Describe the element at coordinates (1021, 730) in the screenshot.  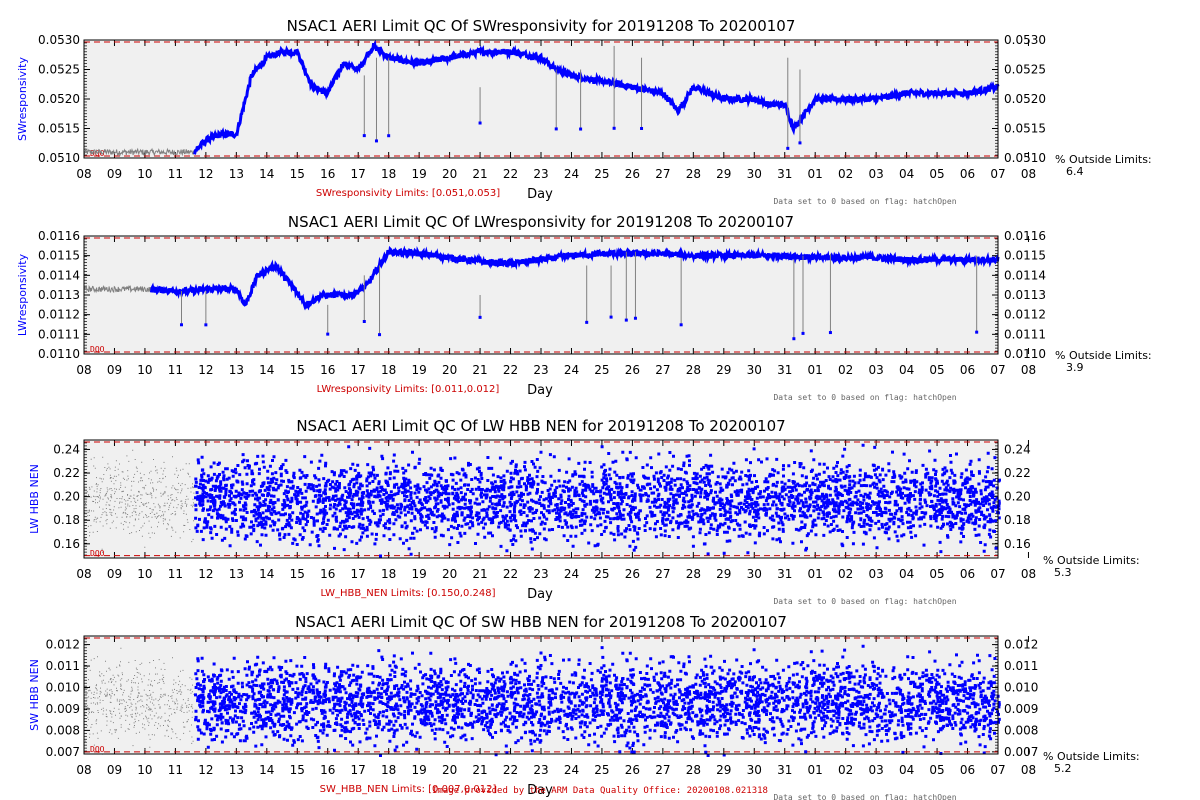
I see `y-tick-label-right: 0.008` at that location.